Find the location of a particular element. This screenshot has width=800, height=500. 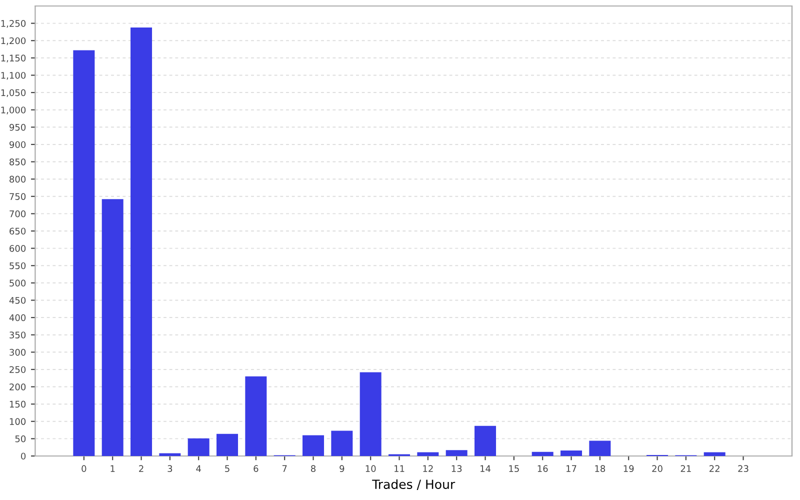

x-axis-title: Trades / Hour is located at coordinates (414, 484).